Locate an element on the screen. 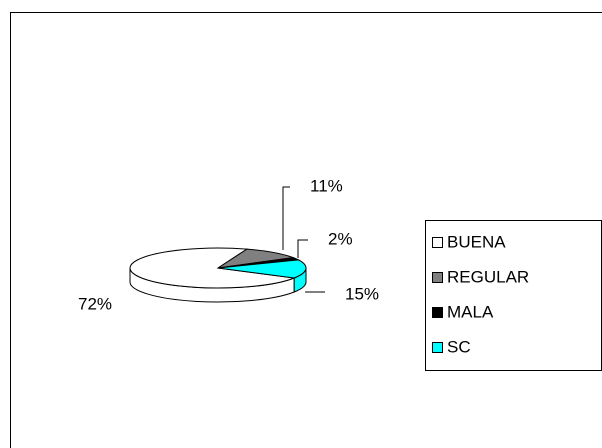  data-label: 15% is located at coordinates (362, 293).